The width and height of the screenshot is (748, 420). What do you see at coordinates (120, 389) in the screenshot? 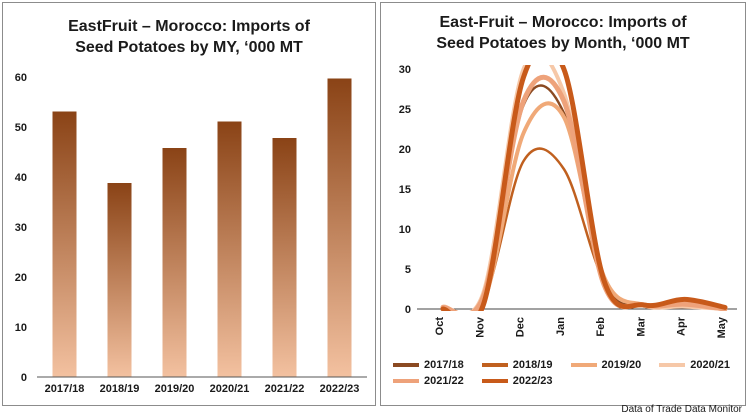
I see `bar-x-tick-label: 2018/19` at bounding box center [120, 389].